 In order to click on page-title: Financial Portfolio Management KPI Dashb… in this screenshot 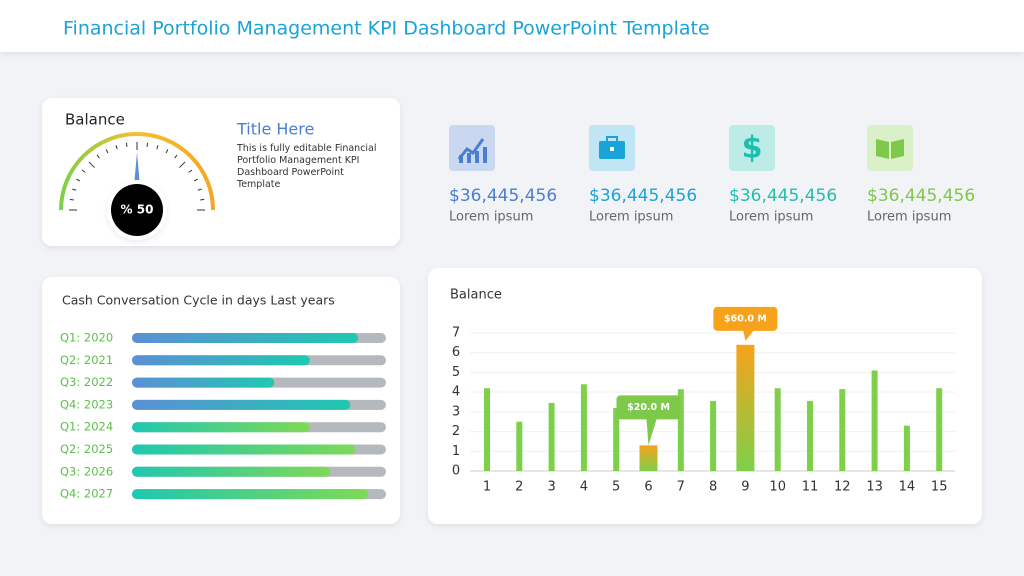, I will do `click(386, 29)`.